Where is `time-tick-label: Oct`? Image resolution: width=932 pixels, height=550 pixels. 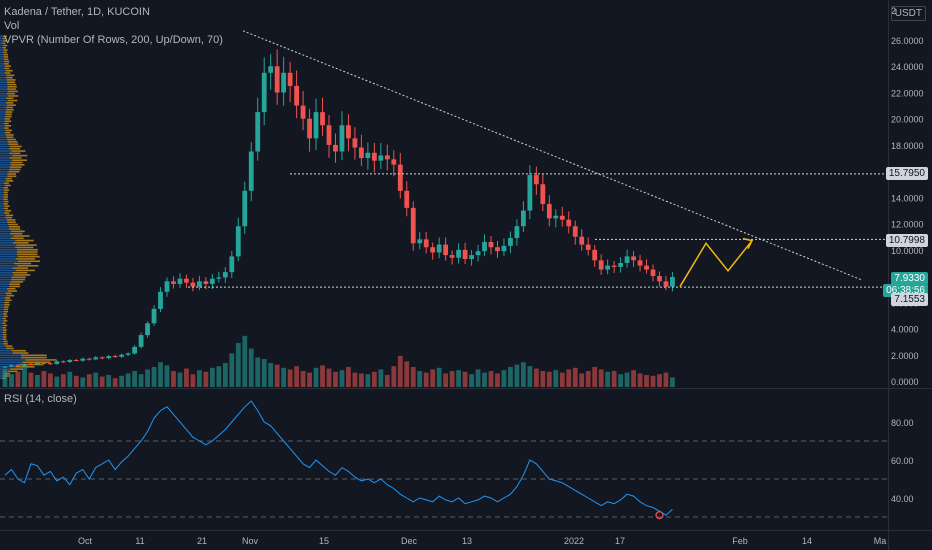
time-tick-label: Oct is located at coordinates (85, 541).